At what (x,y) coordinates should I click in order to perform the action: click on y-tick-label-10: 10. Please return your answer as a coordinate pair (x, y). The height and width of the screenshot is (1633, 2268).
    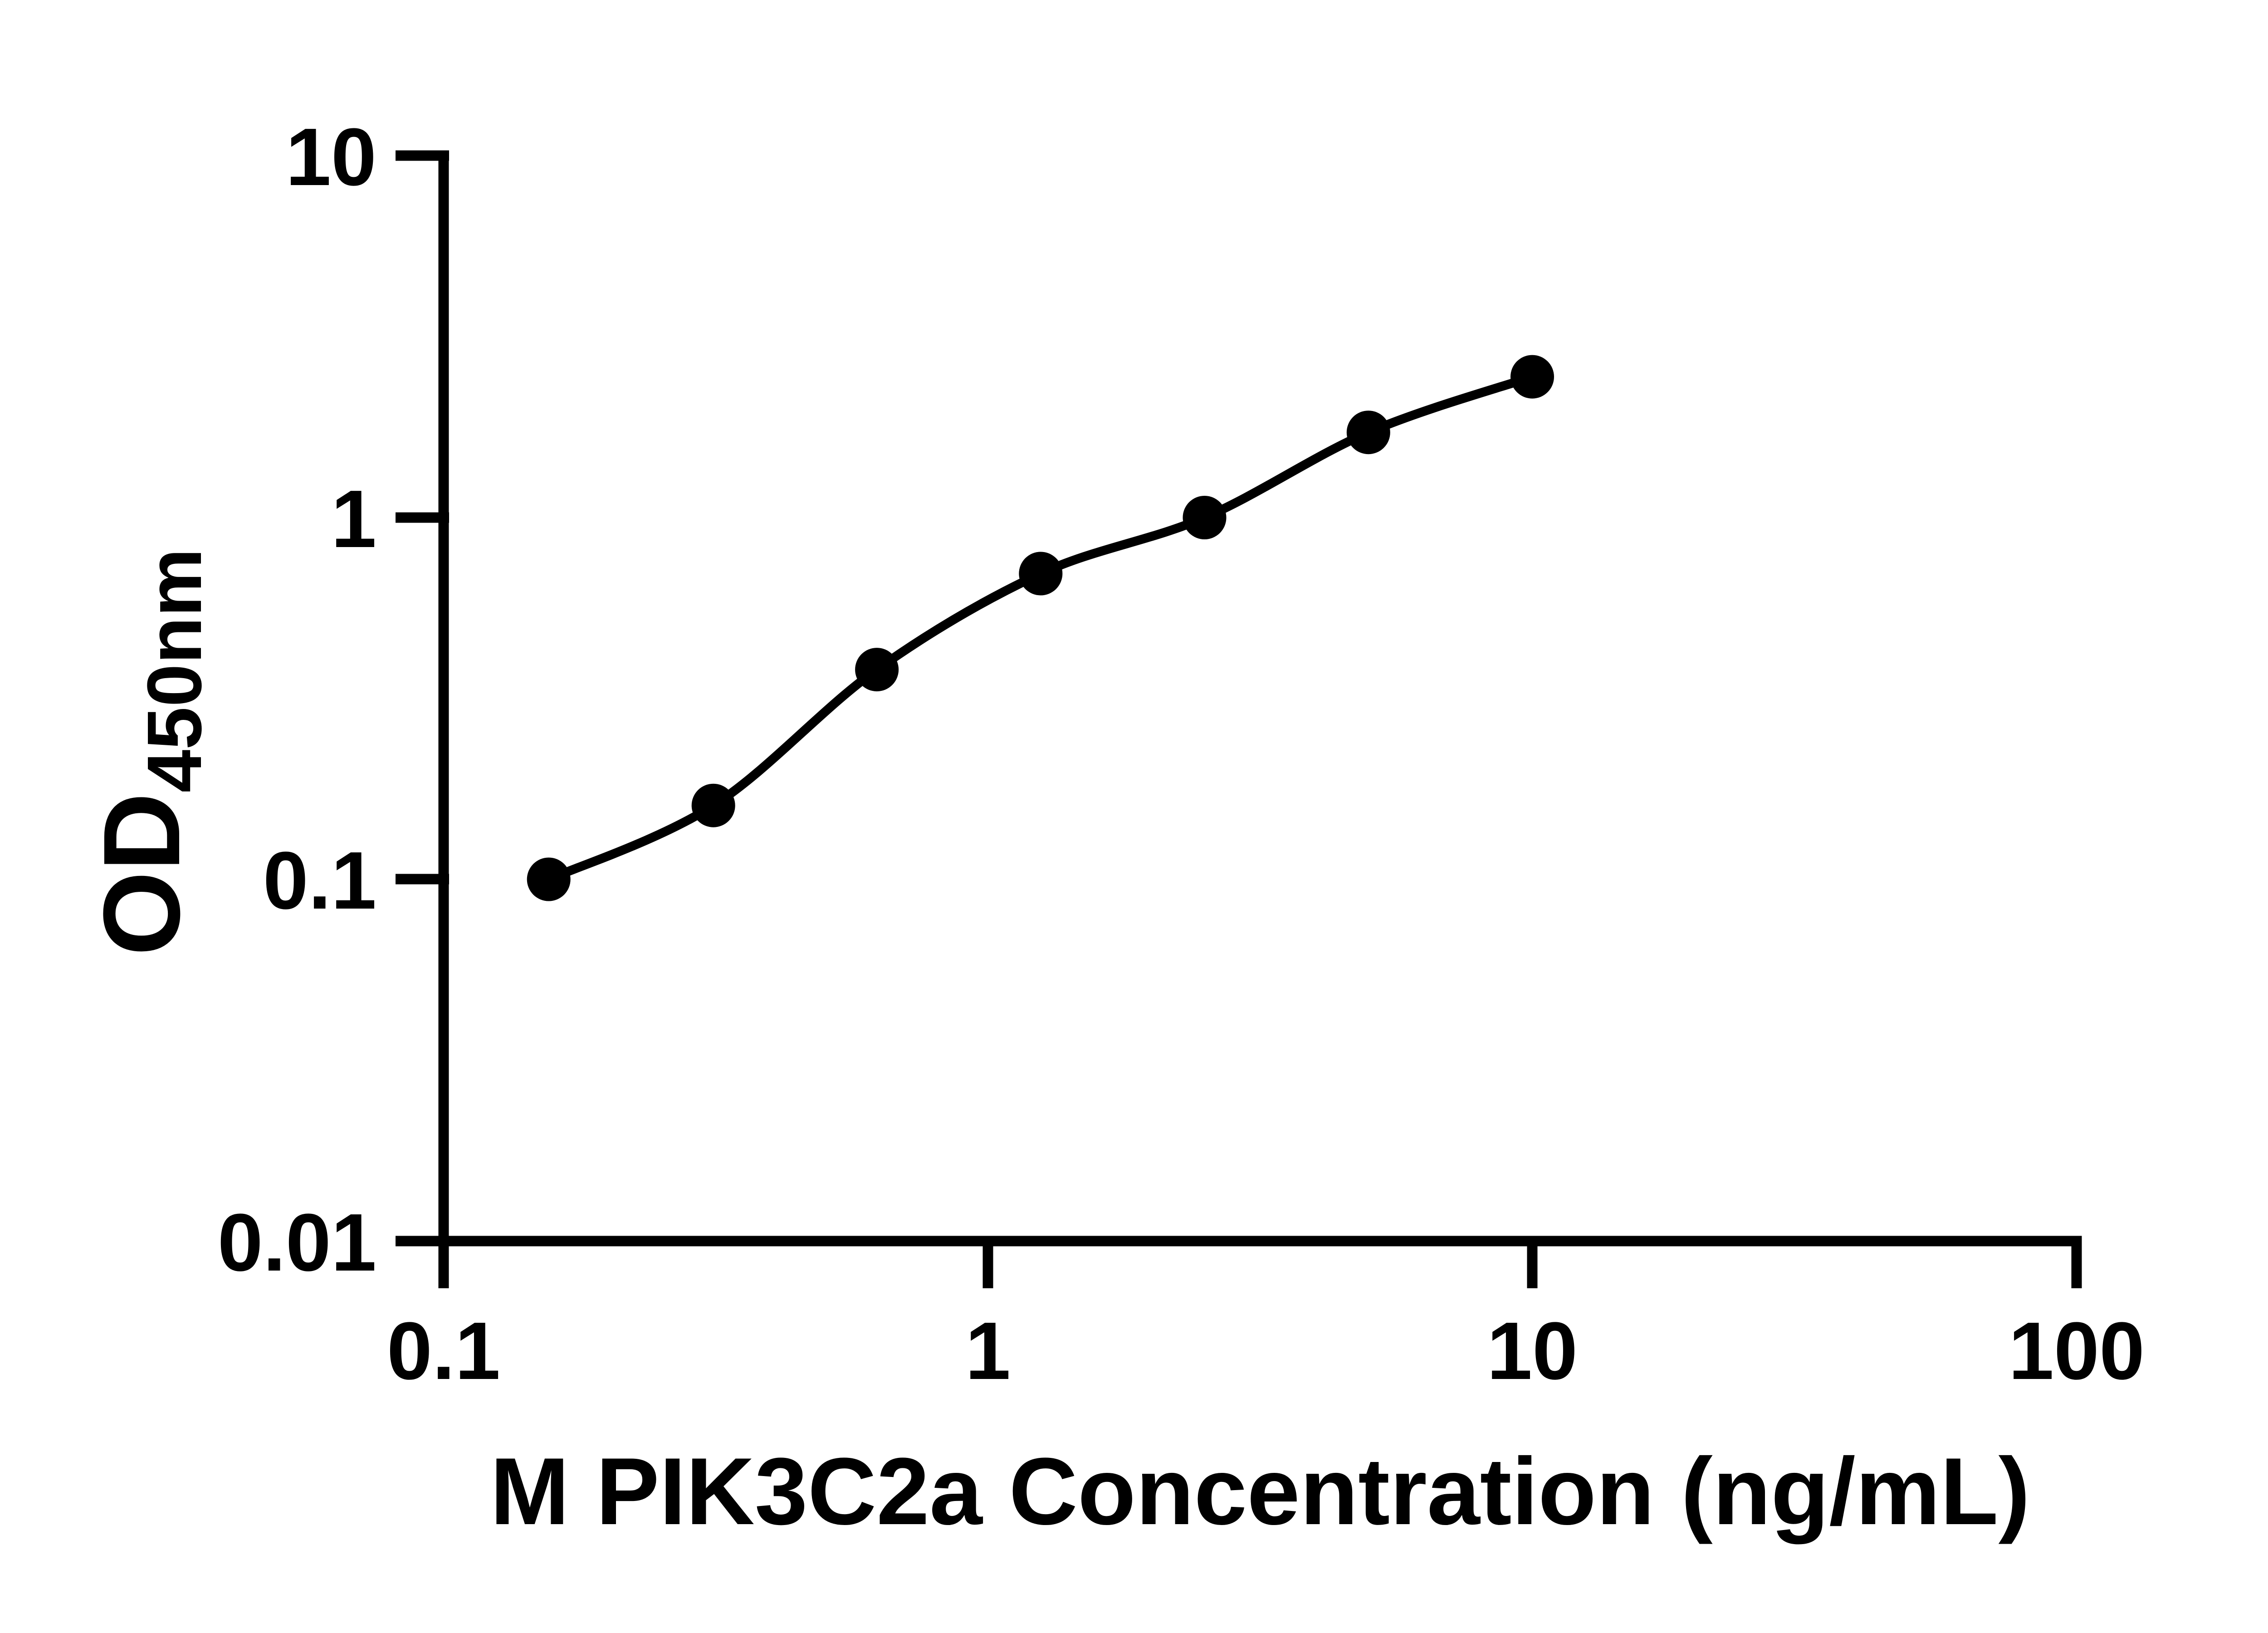
    Looking at the image, I should click on (331, 157).